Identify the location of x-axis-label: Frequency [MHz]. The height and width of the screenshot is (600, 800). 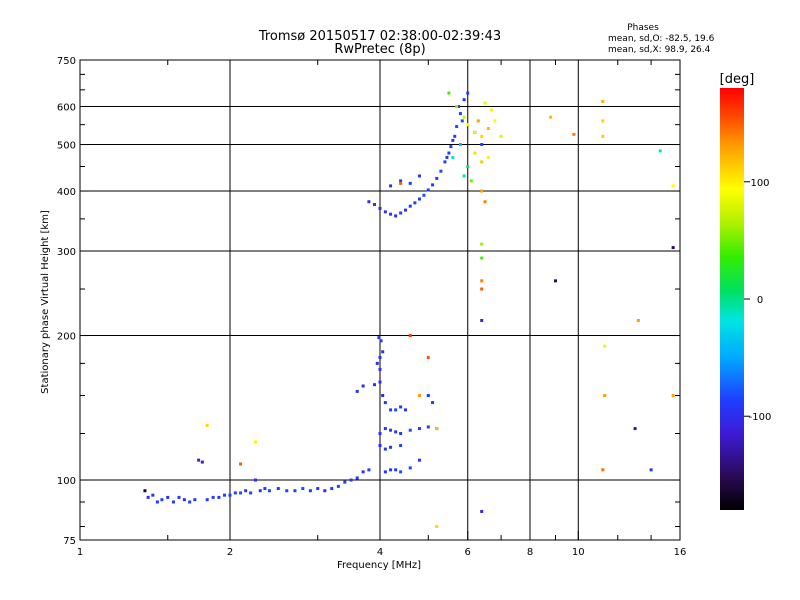
(379, 565).